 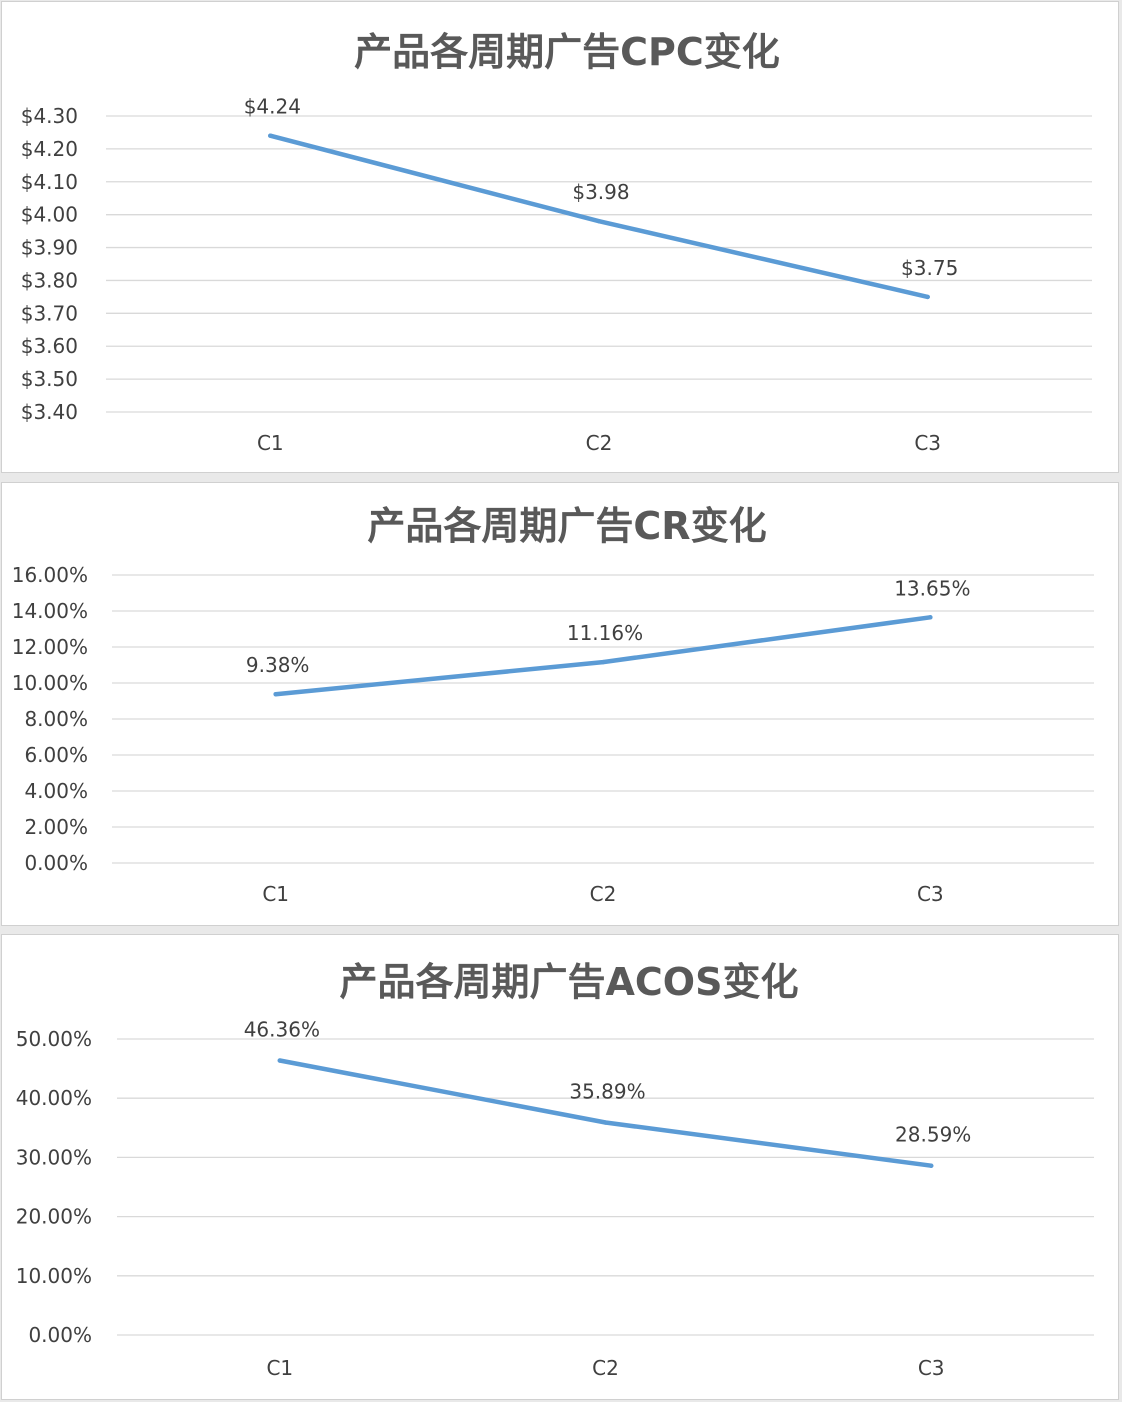 What do you see at coordinates (56, 791) in the screenshot?
I see `y-tick-label: 4.00%` at bounding box center [56, 791].